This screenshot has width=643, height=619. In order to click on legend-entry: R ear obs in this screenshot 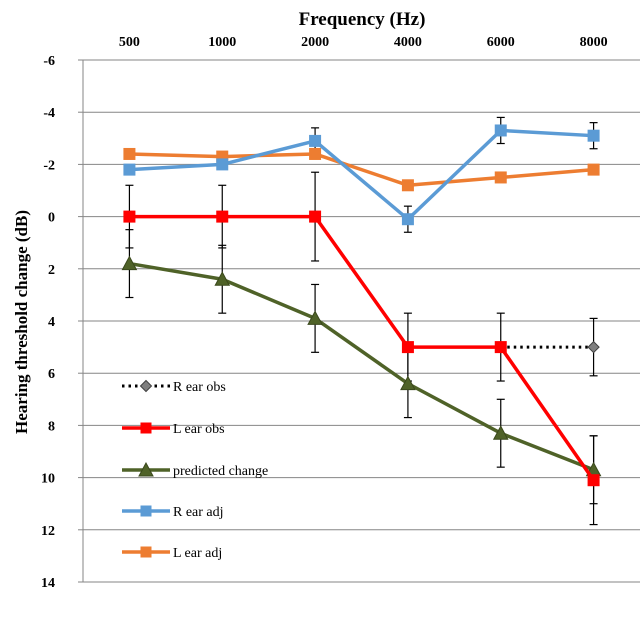, I will do `click(174, 387)`.